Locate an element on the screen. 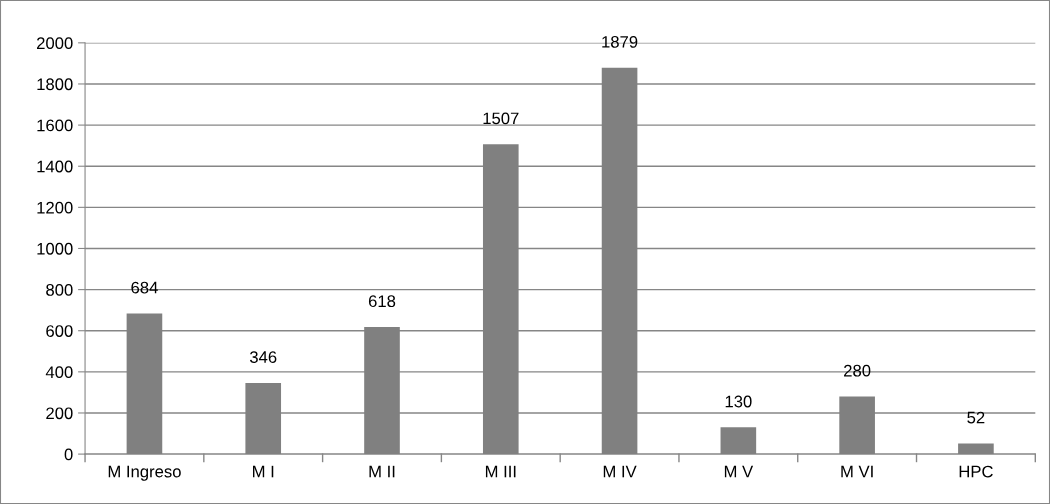 This screenshot has height=504, width=1050. y-tick-label: 400 is located at coordinates (59, 372).